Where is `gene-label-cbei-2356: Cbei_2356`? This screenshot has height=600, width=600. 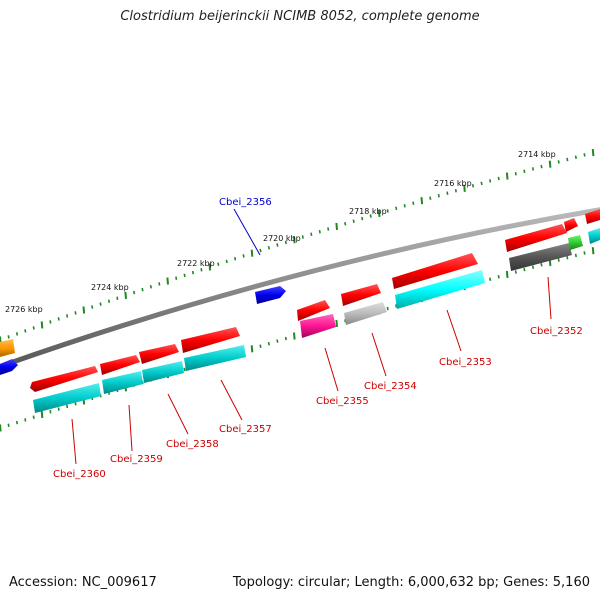 gene-label-cbei-2356: Cbei_2356 is located at coordinates (245, 202).